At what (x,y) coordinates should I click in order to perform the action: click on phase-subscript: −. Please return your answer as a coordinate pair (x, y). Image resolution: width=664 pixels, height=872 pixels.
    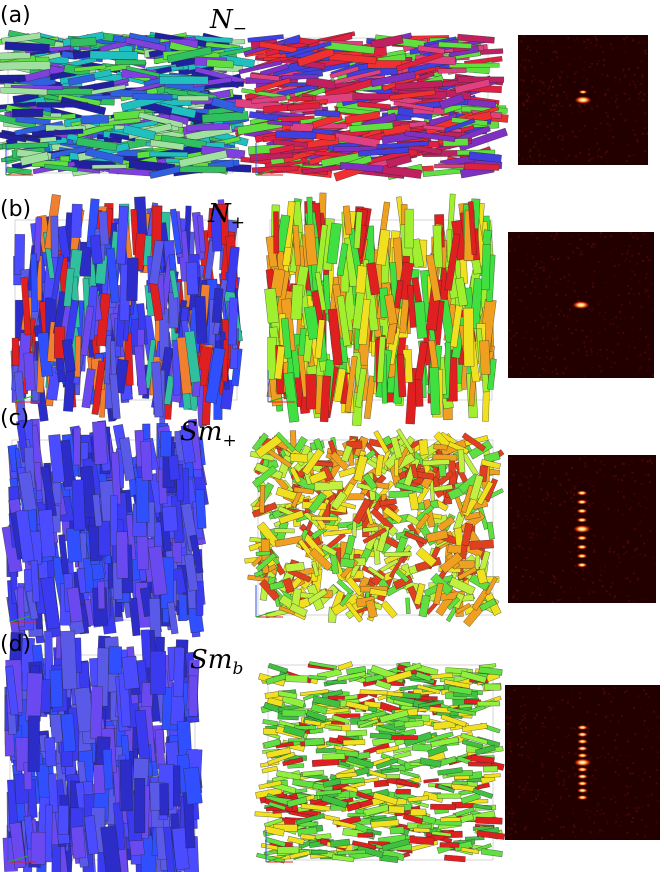
    Looking at the image, I should click on (240, 29).